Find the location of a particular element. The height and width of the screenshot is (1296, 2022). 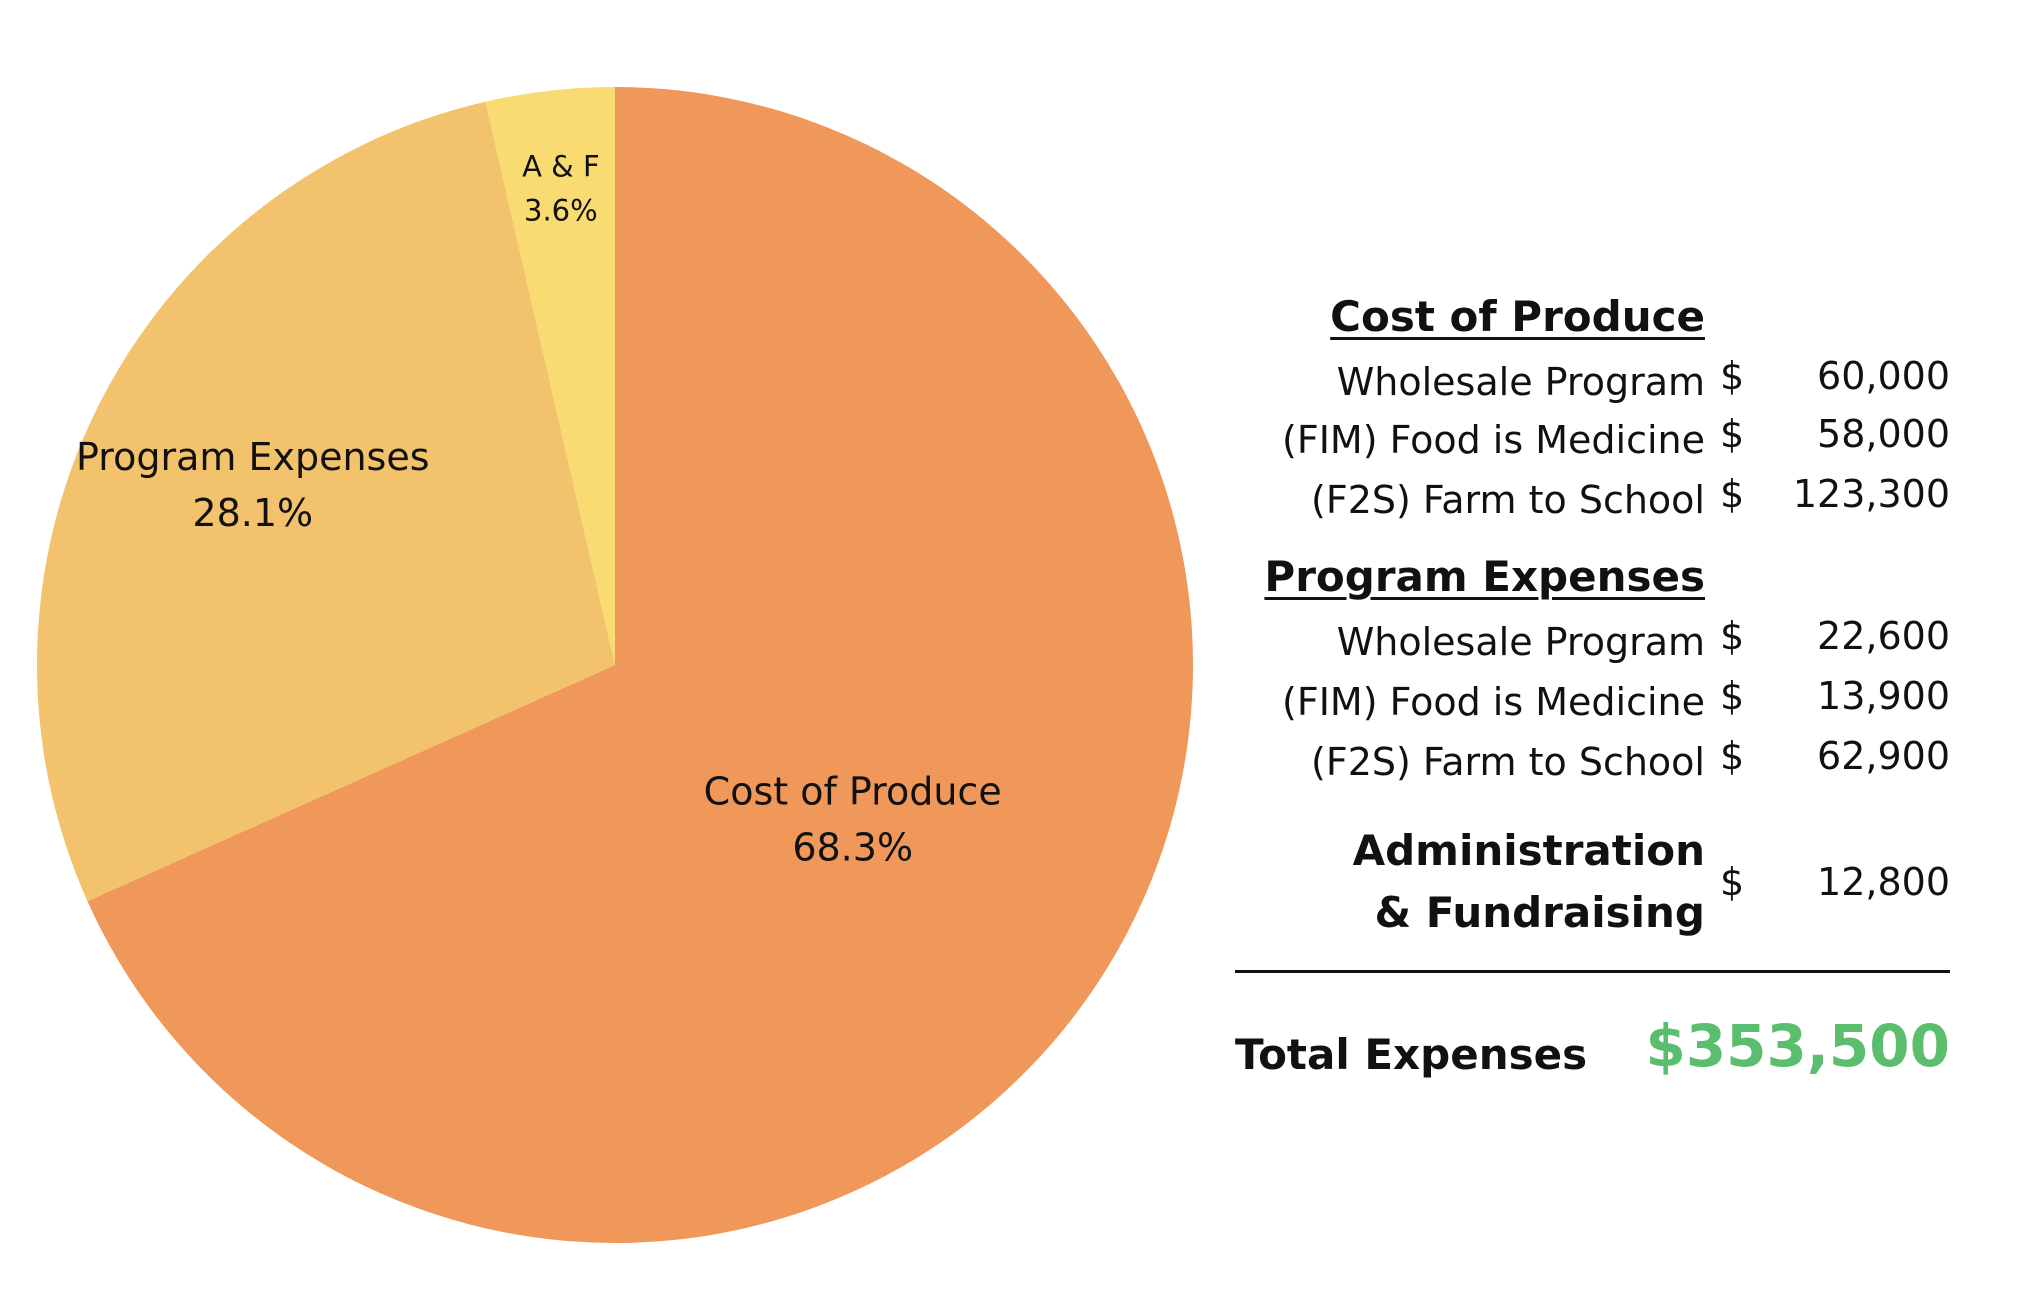

table-row: (FIM) Food is Medicine $ 58,000 is located at coordinates (1570, 441).